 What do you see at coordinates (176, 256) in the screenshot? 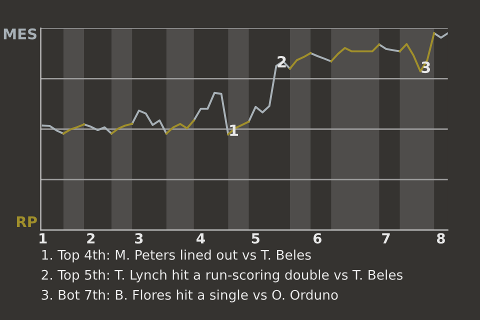
I see `text: 1. Top 4th: M. Peters lined out vs T. Beles` at bounding box center [176, 256].